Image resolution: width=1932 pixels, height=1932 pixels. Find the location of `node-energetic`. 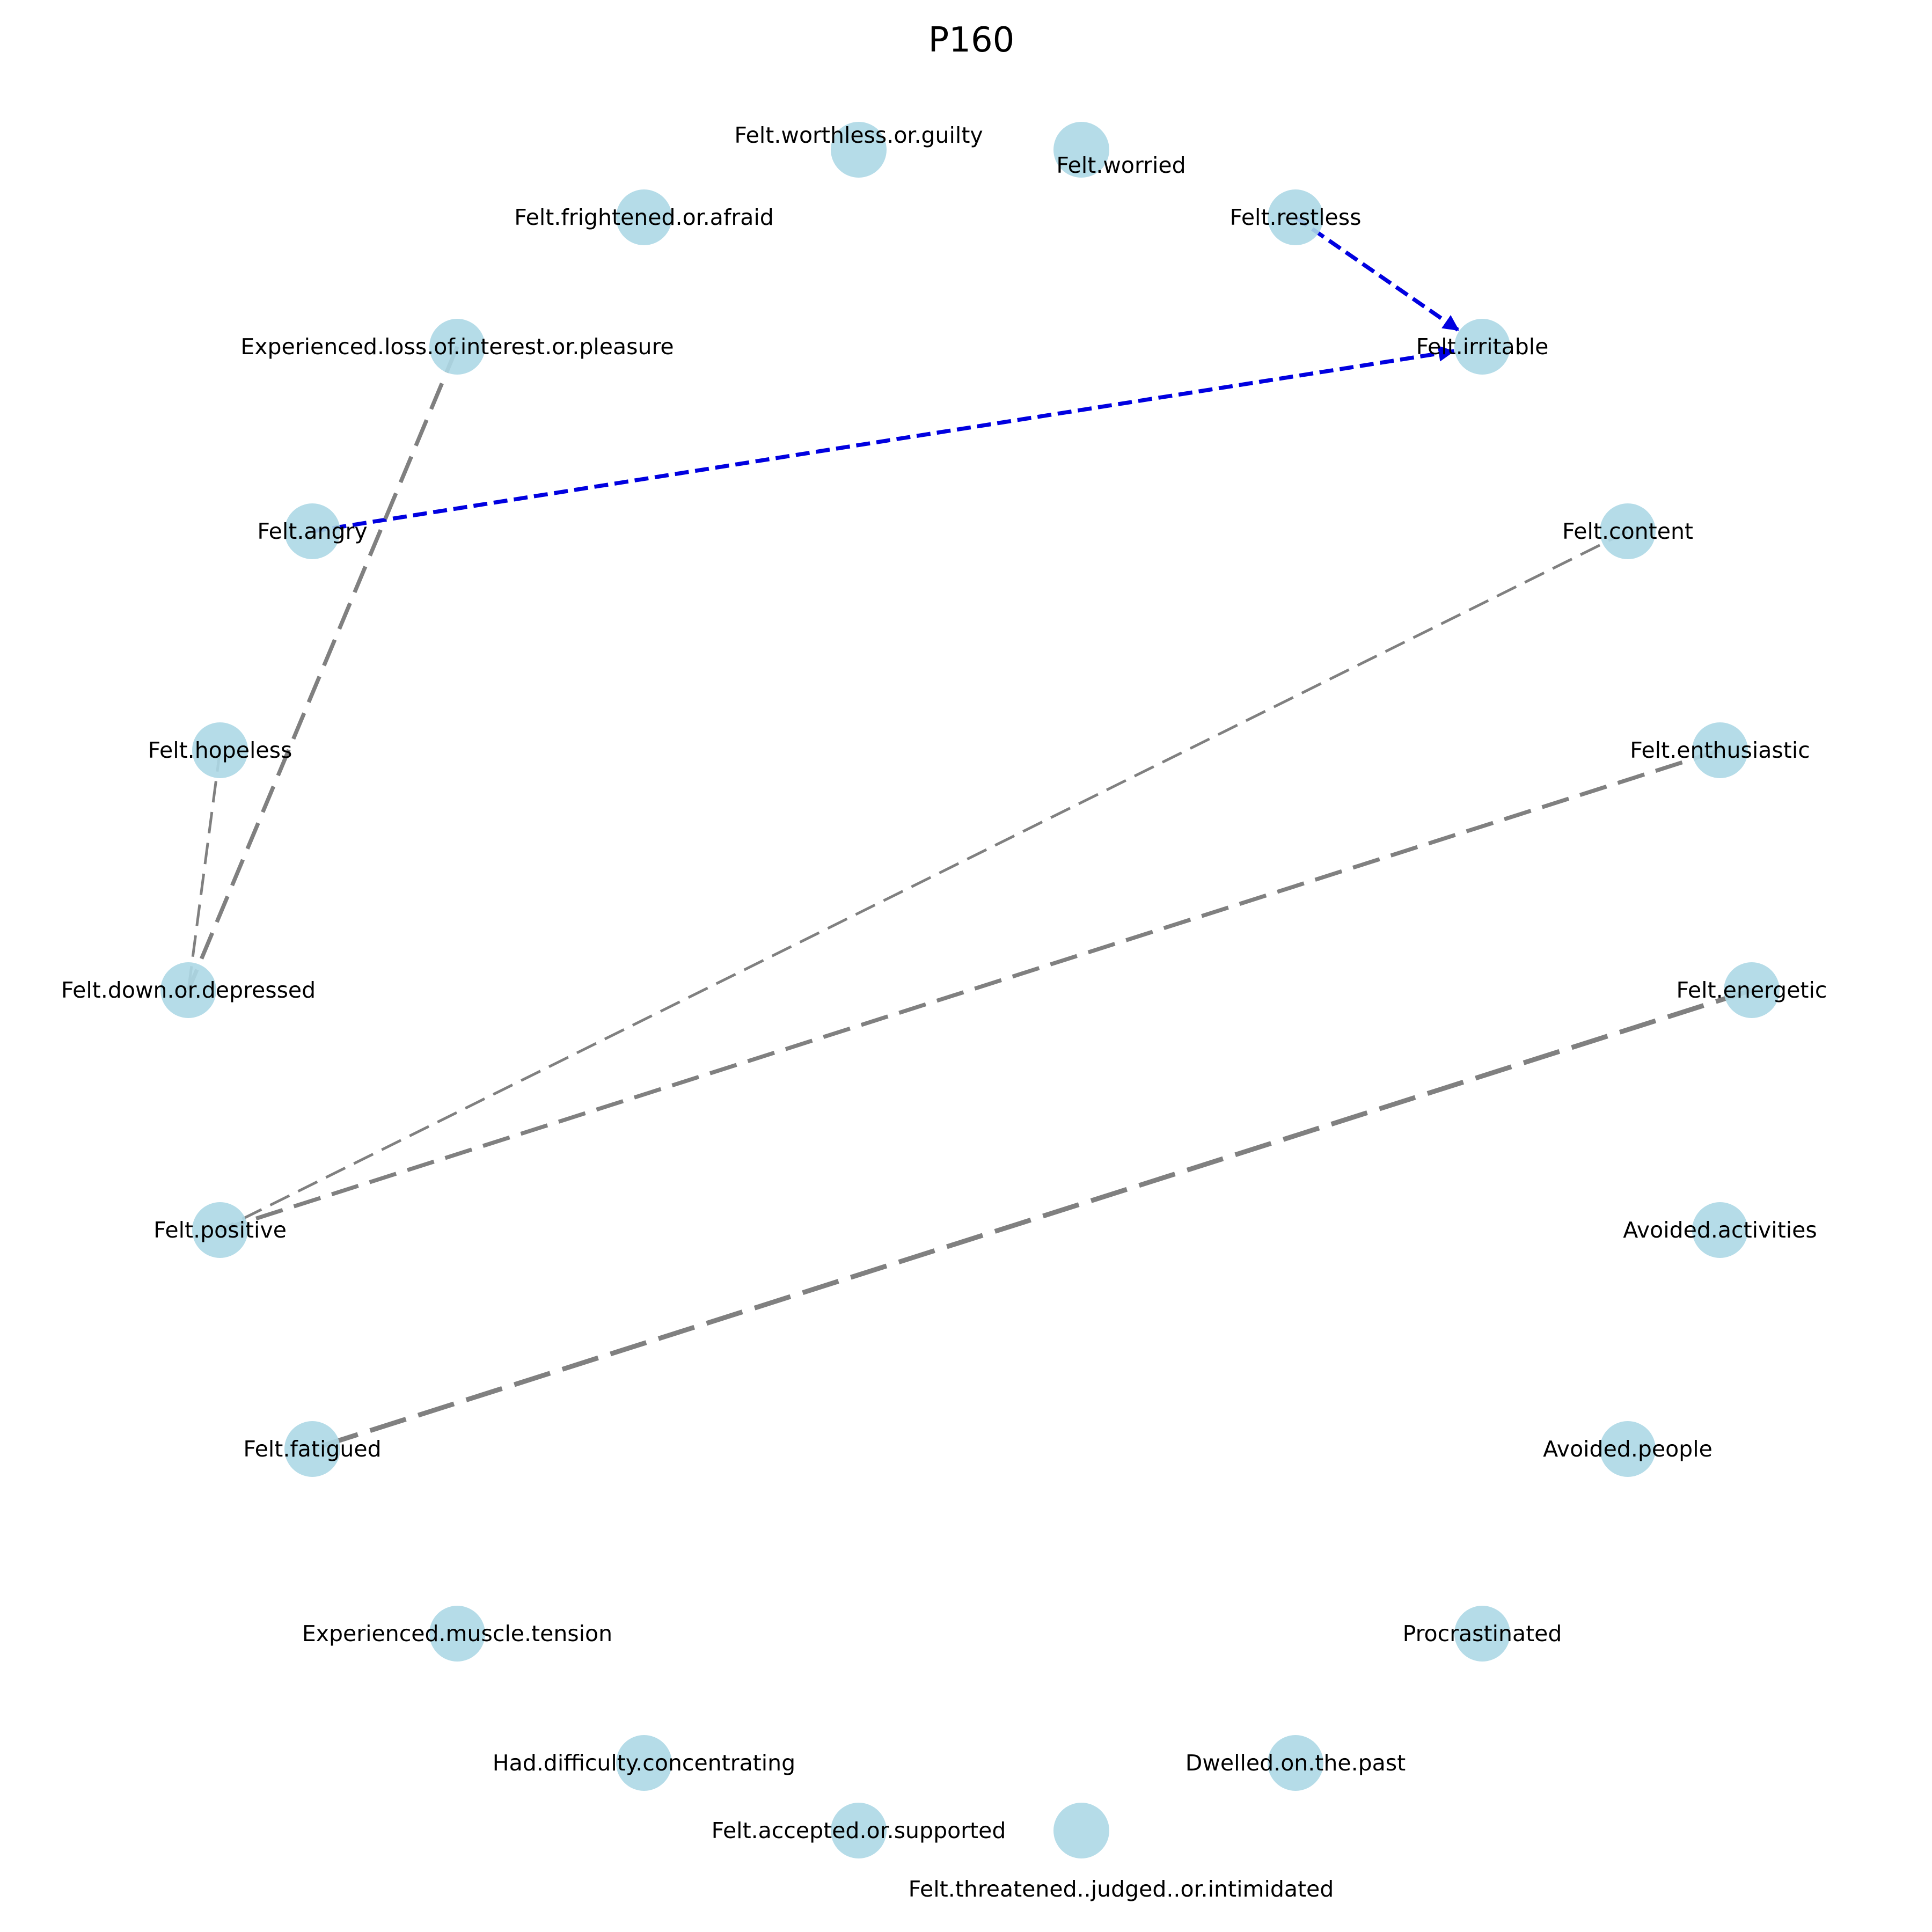

node-energetic is located at coordinates (1752, 990).